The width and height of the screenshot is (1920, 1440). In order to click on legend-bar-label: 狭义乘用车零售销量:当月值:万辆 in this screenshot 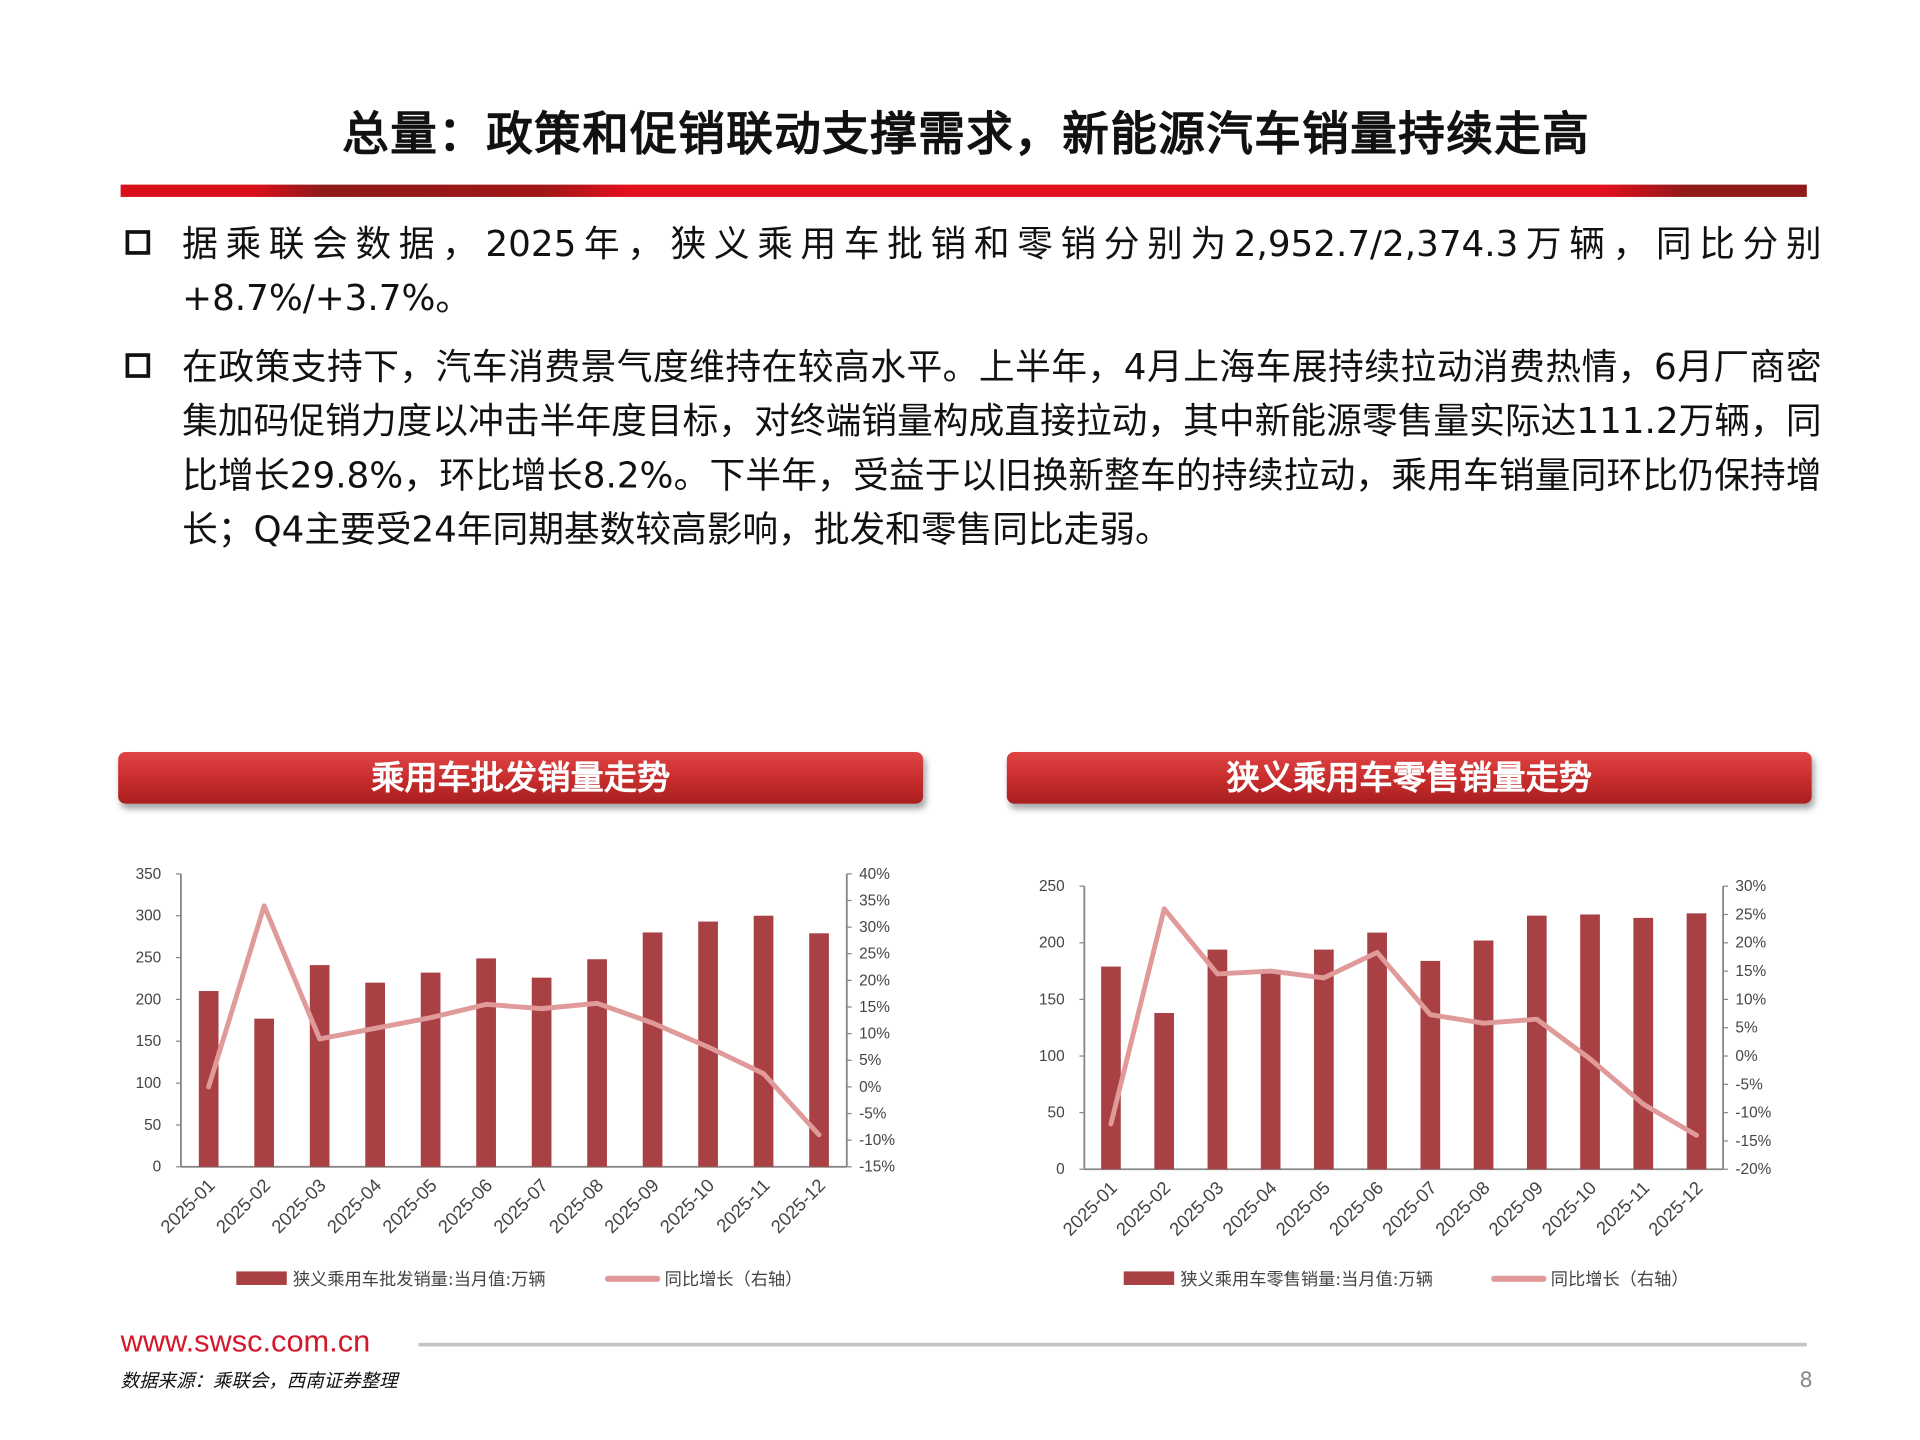, I will do `click(1306, 1280)`.